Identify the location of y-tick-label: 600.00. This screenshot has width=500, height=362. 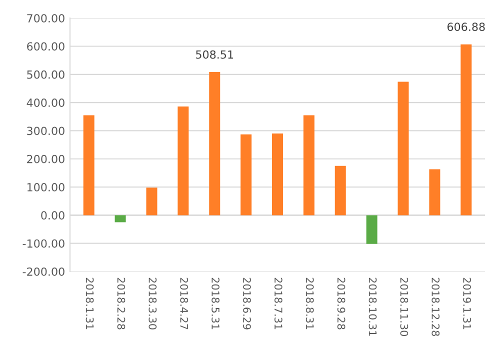
(45, 46).